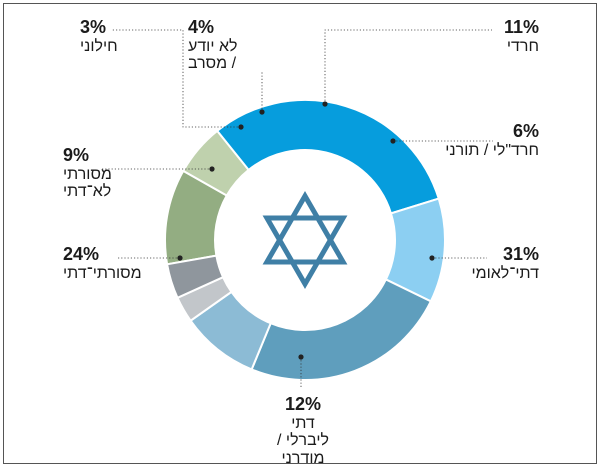  Describe the element at coordinates (505, 273) in the screenshot. I see `slice-name: דתי־לאומי` at that location.